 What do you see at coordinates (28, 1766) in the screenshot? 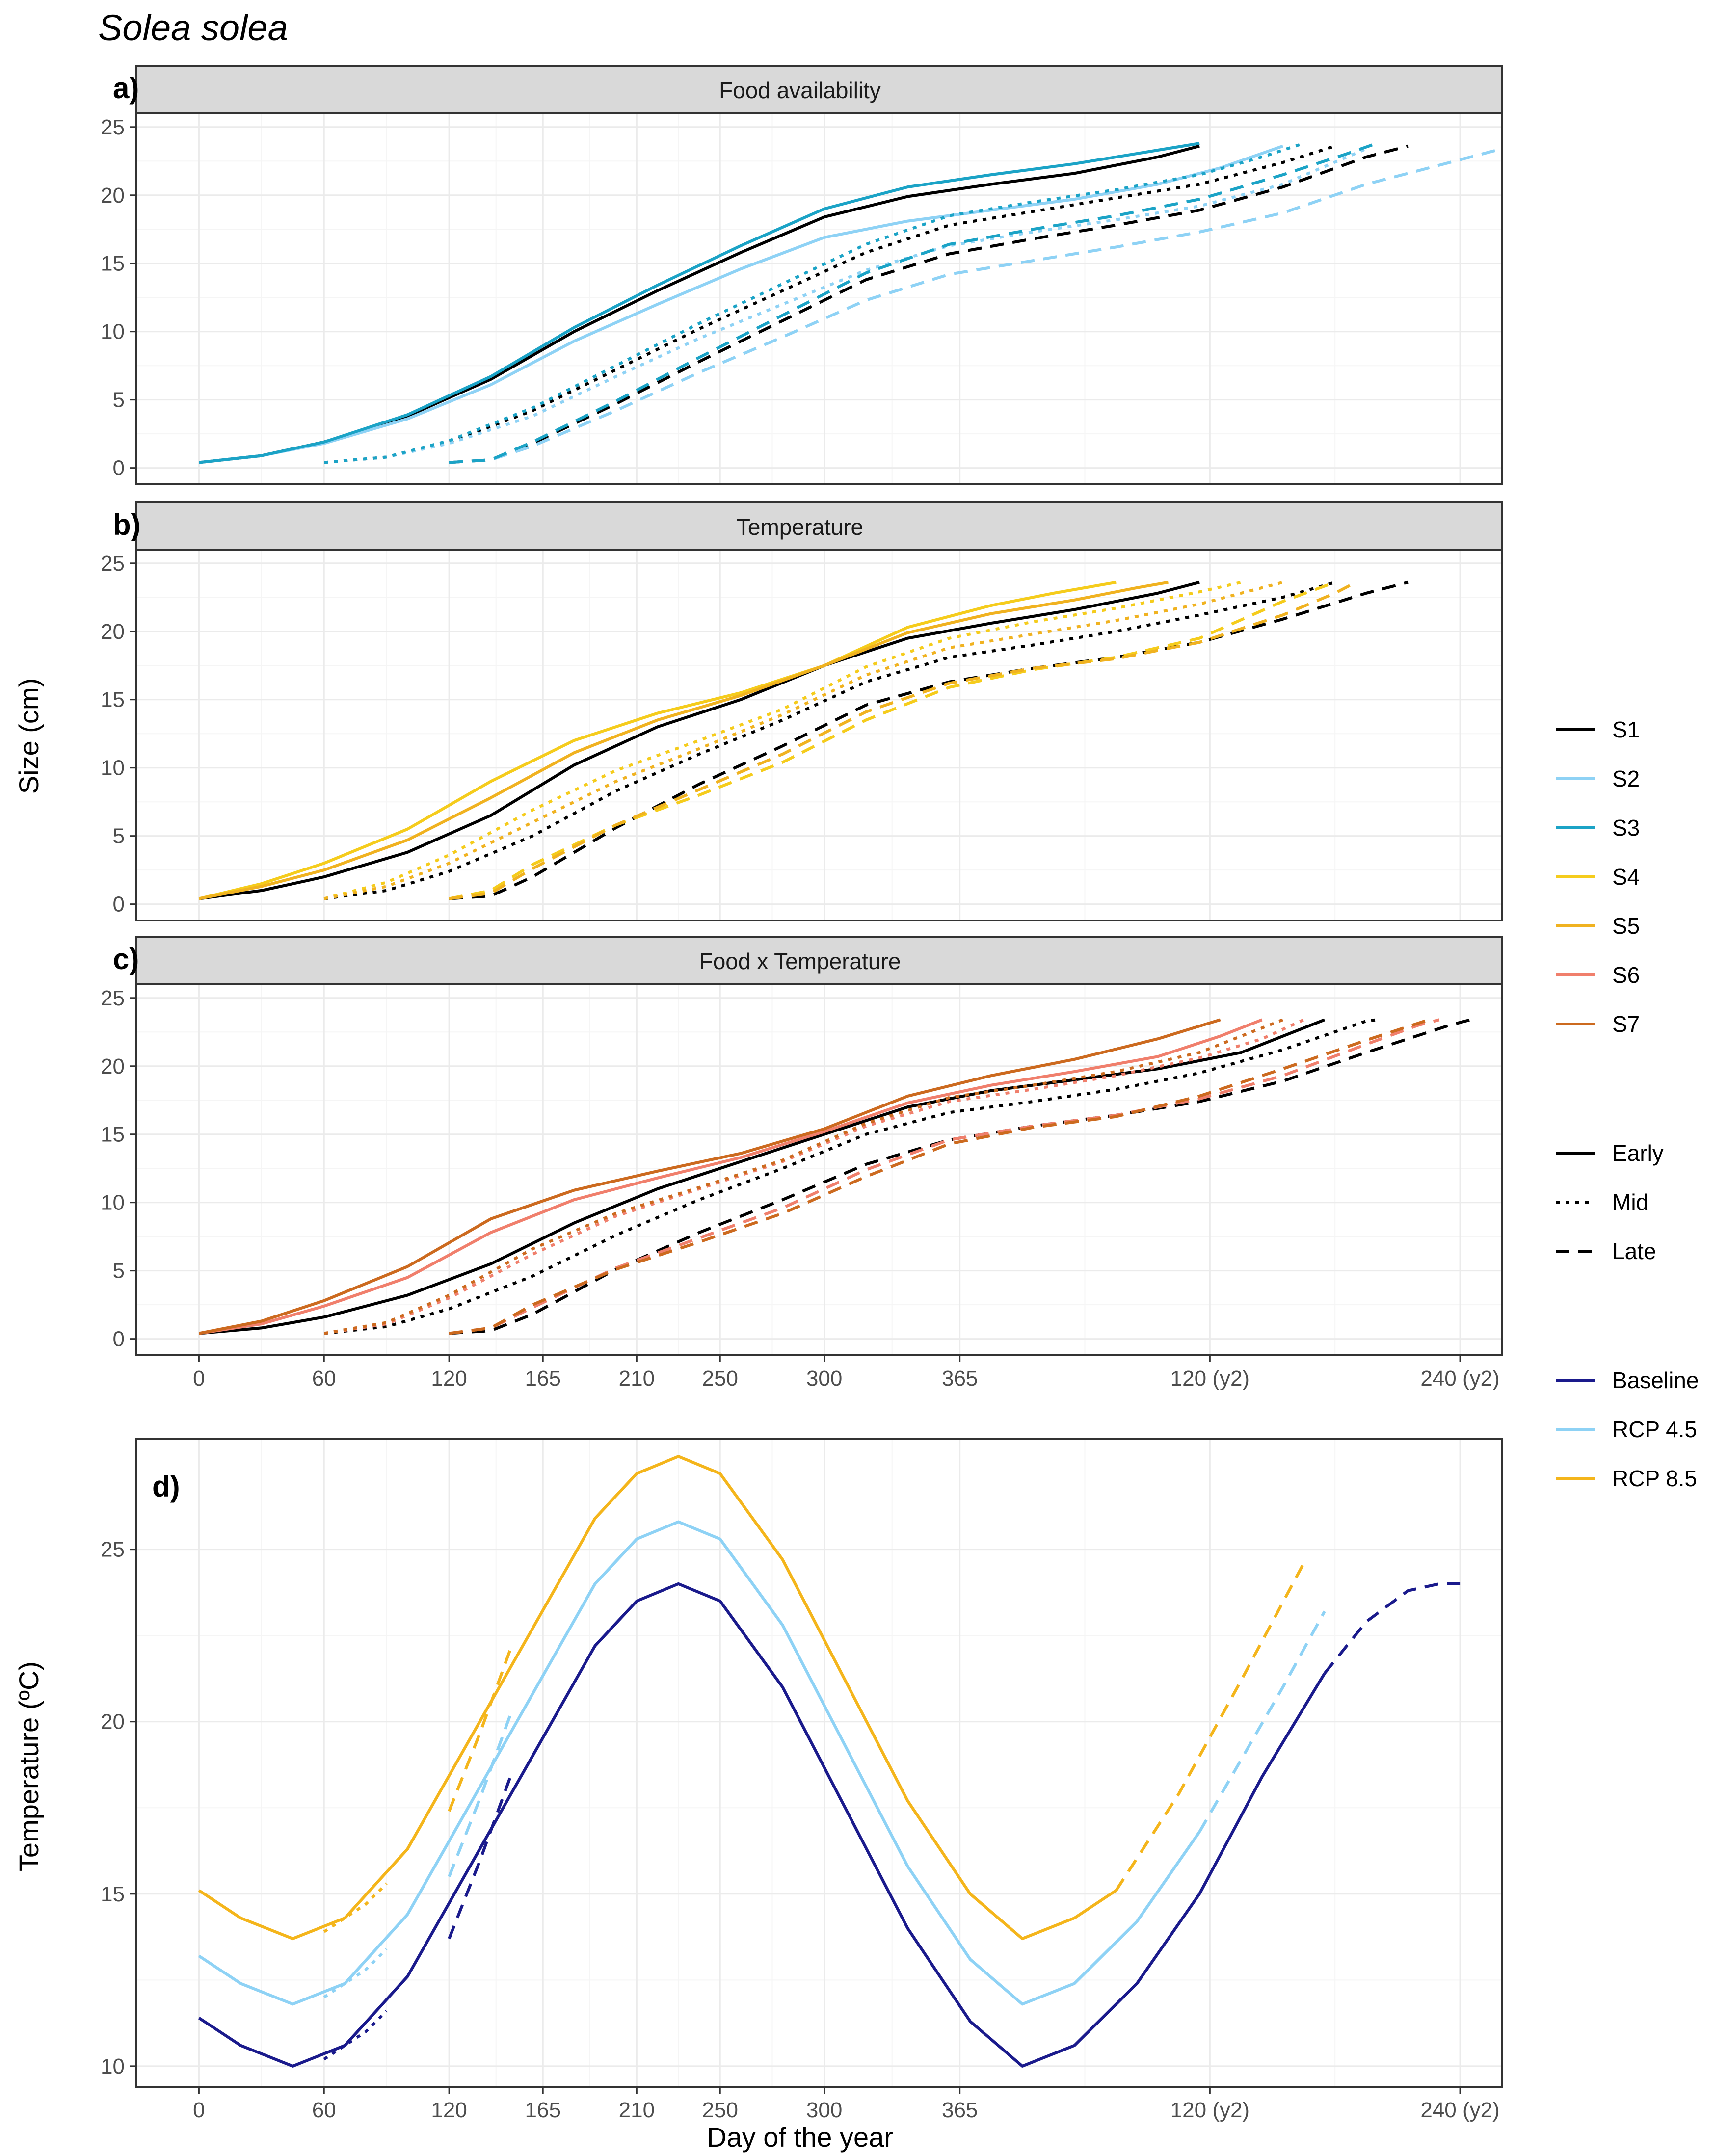
I see `temperature-y-axis-title: Temperature (ºC)` at bounding box center [28, 1766].